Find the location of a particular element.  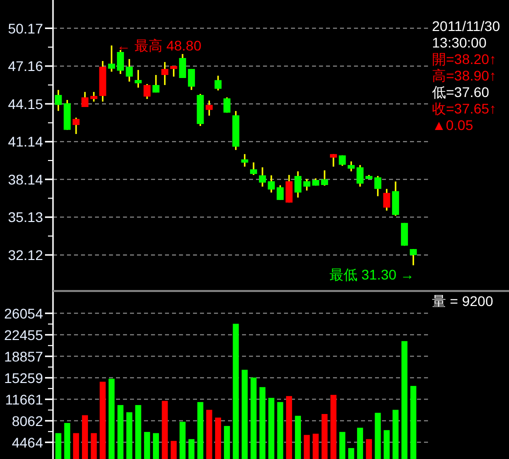

text: 高=38.90↑ is located at coordinates (464, 76).